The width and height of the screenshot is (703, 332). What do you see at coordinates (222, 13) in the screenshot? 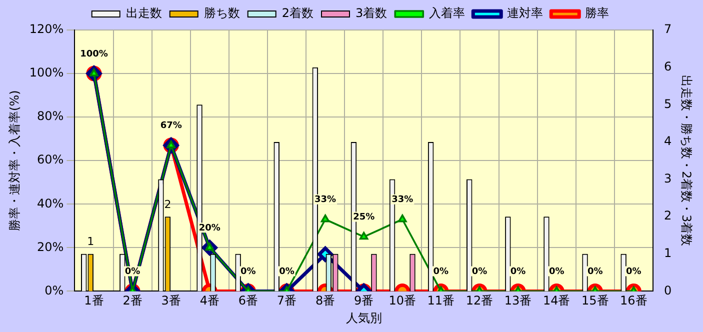
I see `legend-label: 勝ち数` at bounding box center [222, 13].